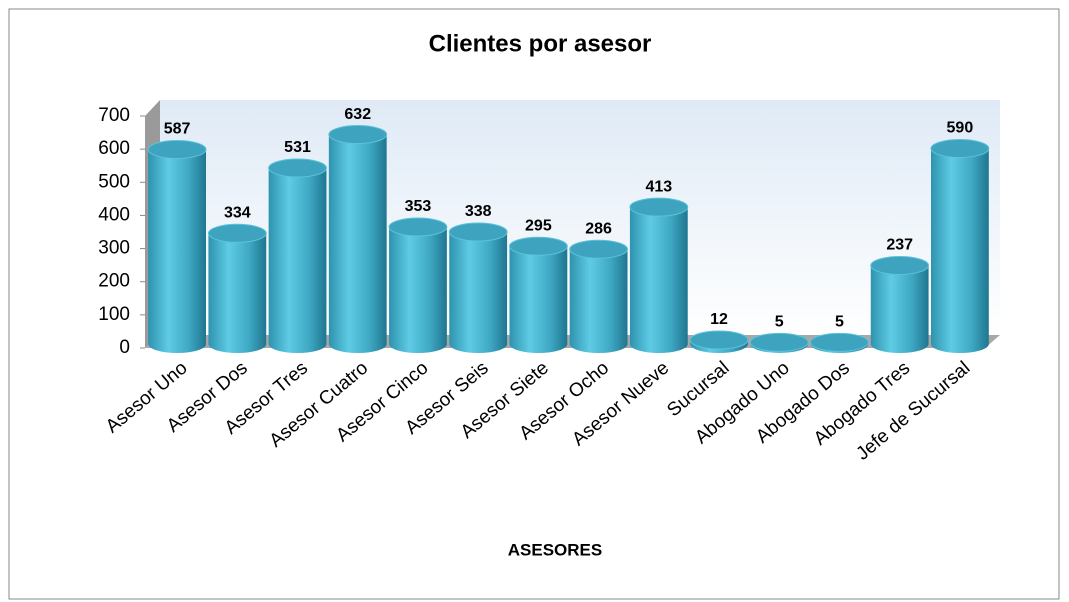 Image resolution: width=1069 pixels, height=602 pixels. What do you see at coordinates (719, 319) in the screenshot?
I see `data-label: 12` at bounding box center [719, 319].